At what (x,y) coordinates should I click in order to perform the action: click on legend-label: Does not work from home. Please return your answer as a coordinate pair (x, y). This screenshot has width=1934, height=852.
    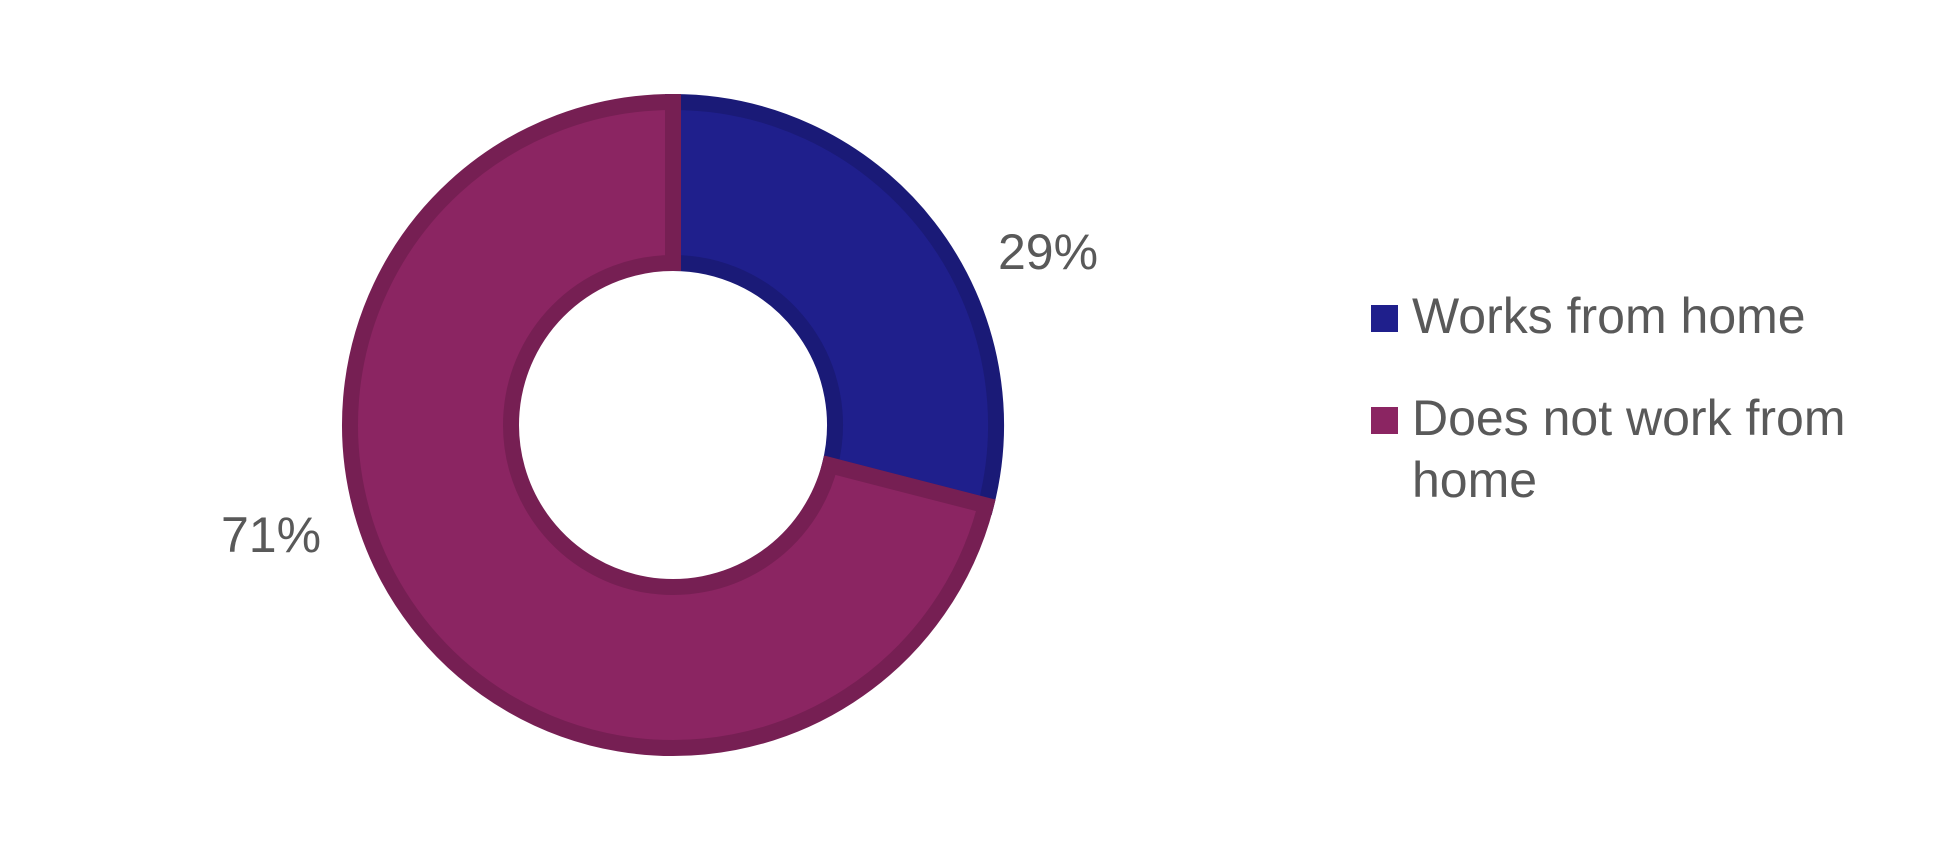
    Looking at the image, I should click on (1629, 449).